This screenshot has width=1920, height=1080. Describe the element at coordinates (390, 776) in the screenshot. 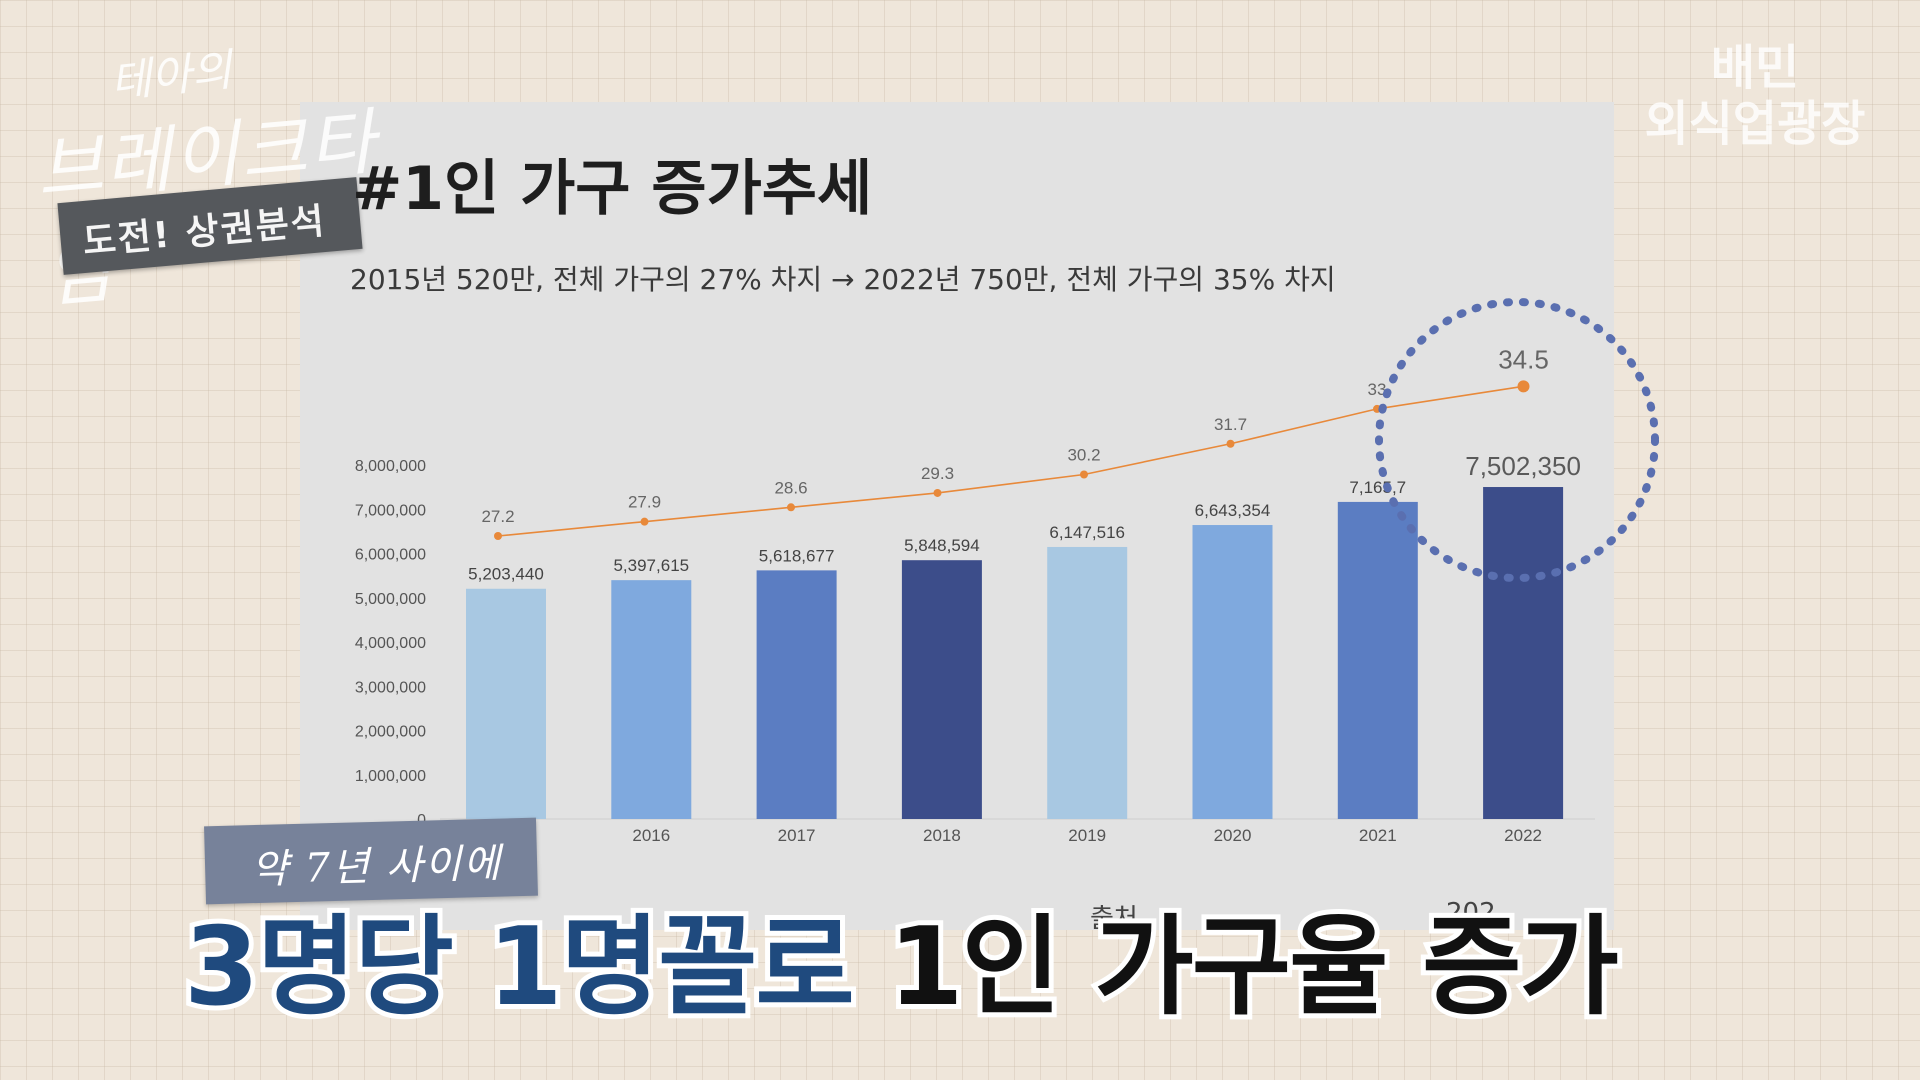

I see `y-tick-label: 1,000,000` at that location.